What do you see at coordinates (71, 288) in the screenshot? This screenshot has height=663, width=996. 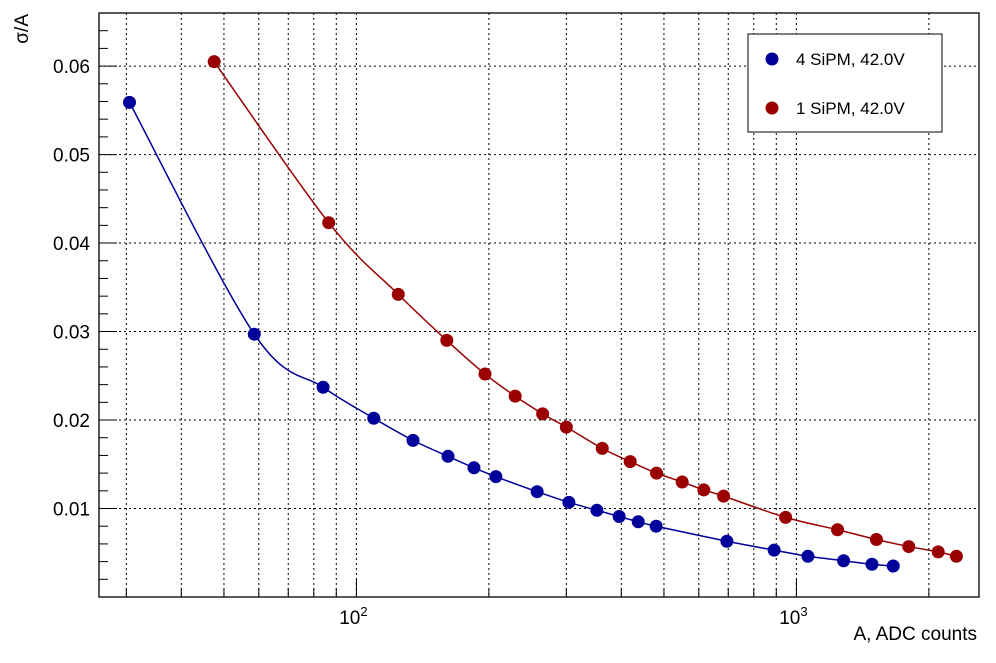 I see `y-tick-labels: 0.01 0.02 0.03 0.04 0.05 0.06` at bounding box center [71, 288].